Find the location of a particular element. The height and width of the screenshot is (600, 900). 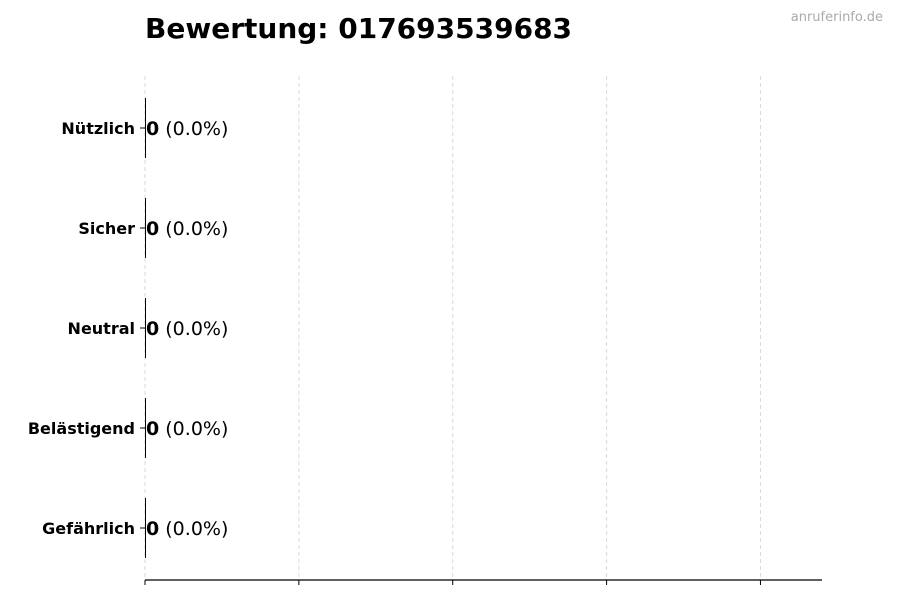

category-label: Sicher is located at coordinates (106, 228).